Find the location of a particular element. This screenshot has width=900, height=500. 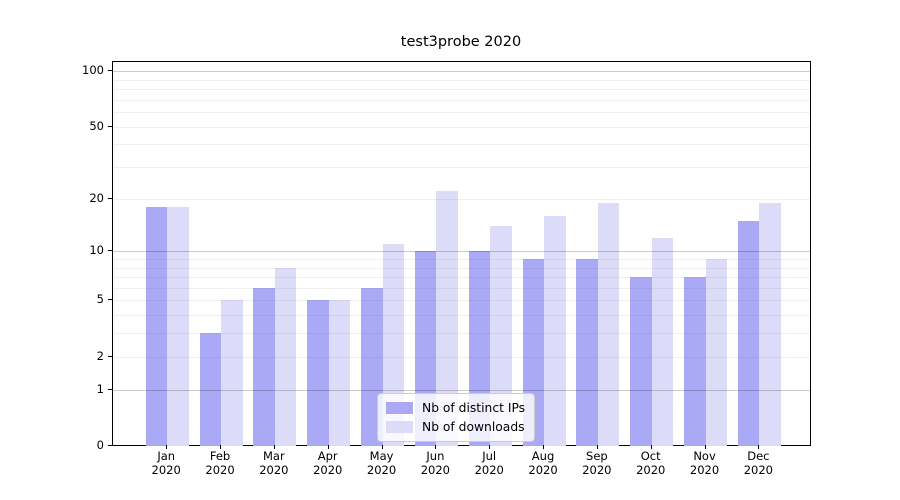

bar-nov-downloads is located at coordinates (716, 352).